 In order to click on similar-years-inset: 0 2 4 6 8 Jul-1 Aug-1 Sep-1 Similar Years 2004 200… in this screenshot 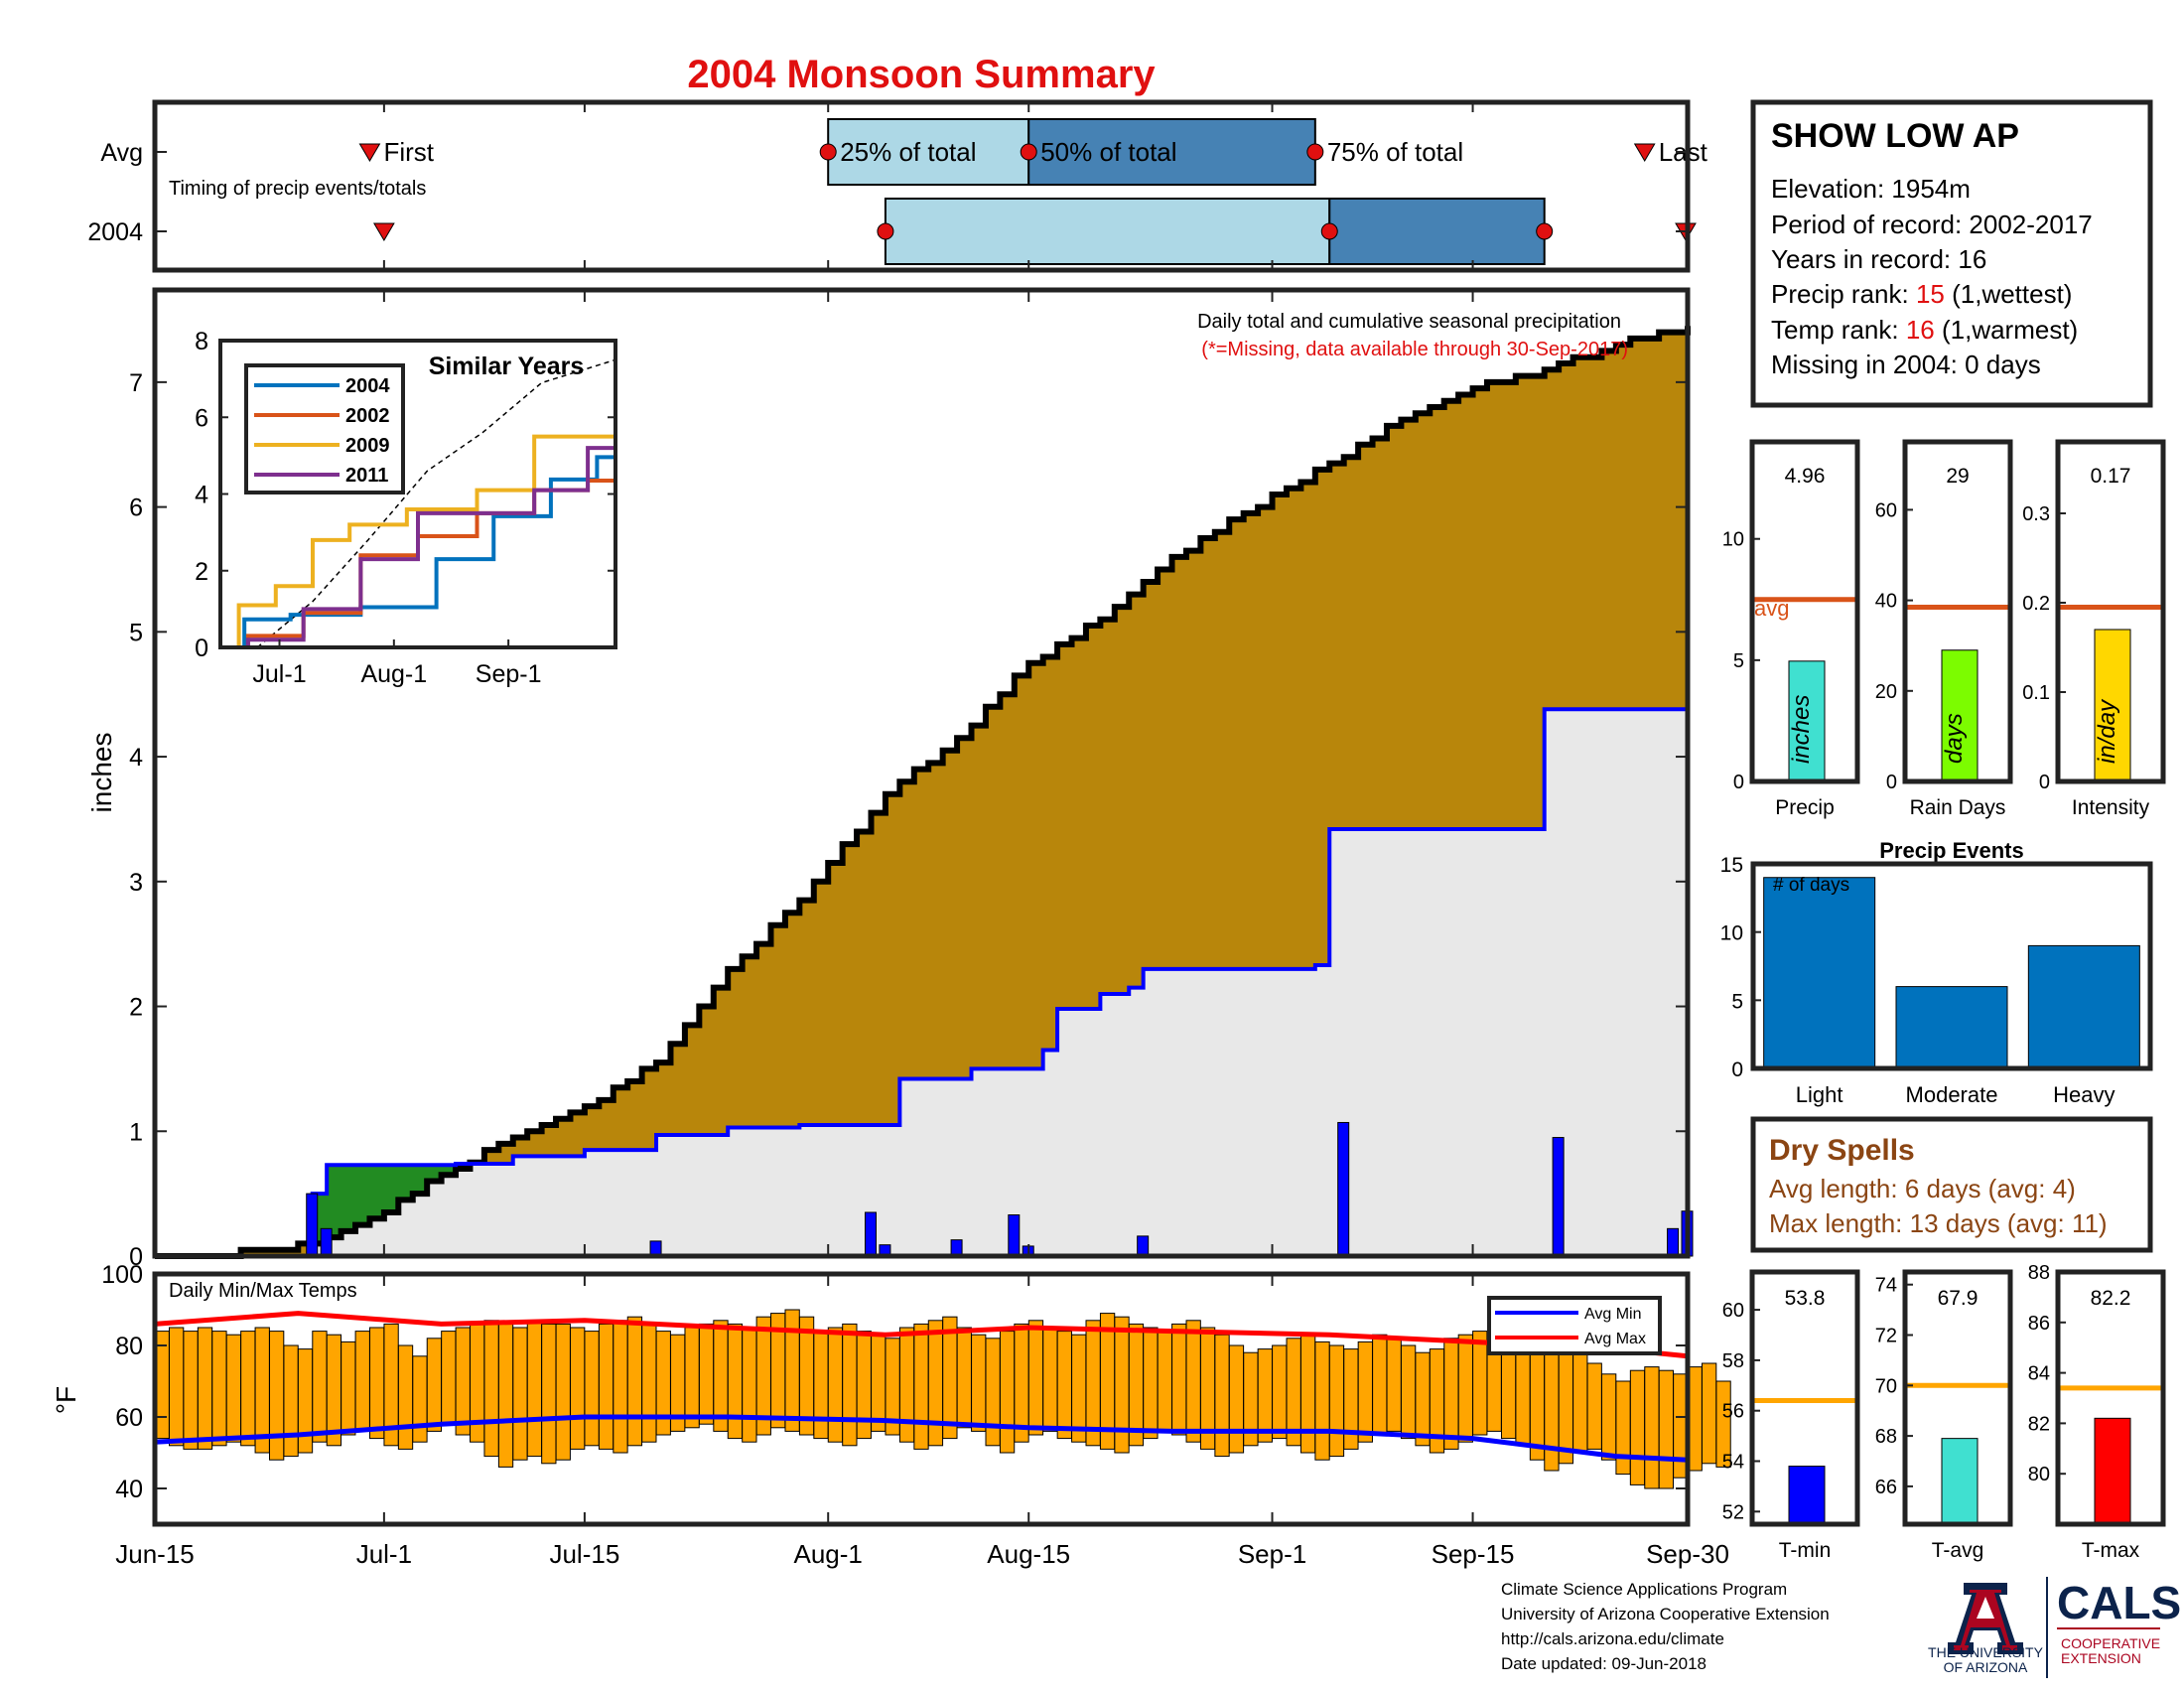, I will do `click(406, 508)`.